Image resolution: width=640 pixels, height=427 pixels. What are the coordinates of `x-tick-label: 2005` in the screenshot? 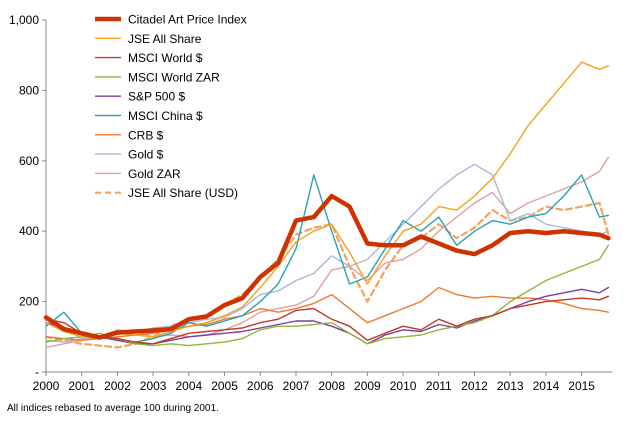 It's located at (224, 386).